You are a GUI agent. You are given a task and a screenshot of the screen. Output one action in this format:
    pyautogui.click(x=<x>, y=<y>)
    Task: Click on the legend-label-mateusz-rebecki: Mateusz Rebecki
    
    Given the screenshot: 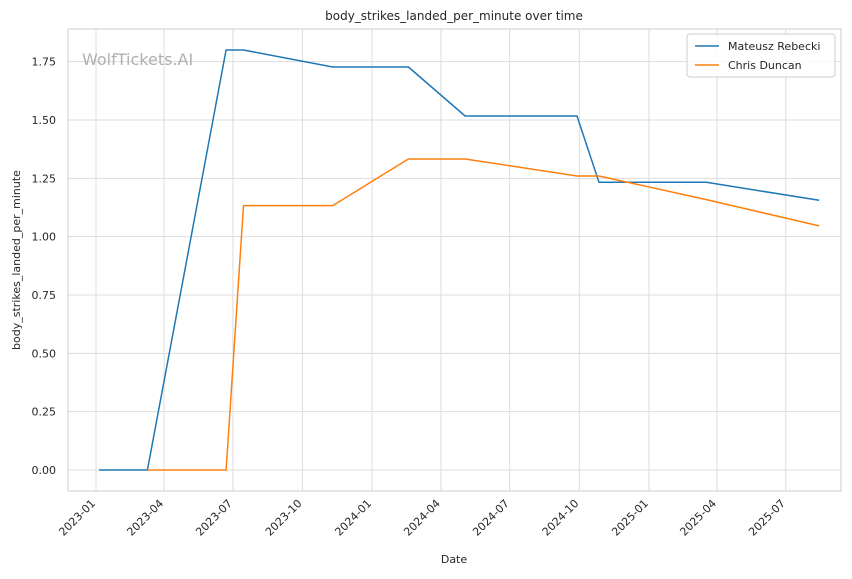 What is the action you would take?
    pyautogui.click(x=774, y=46)
    